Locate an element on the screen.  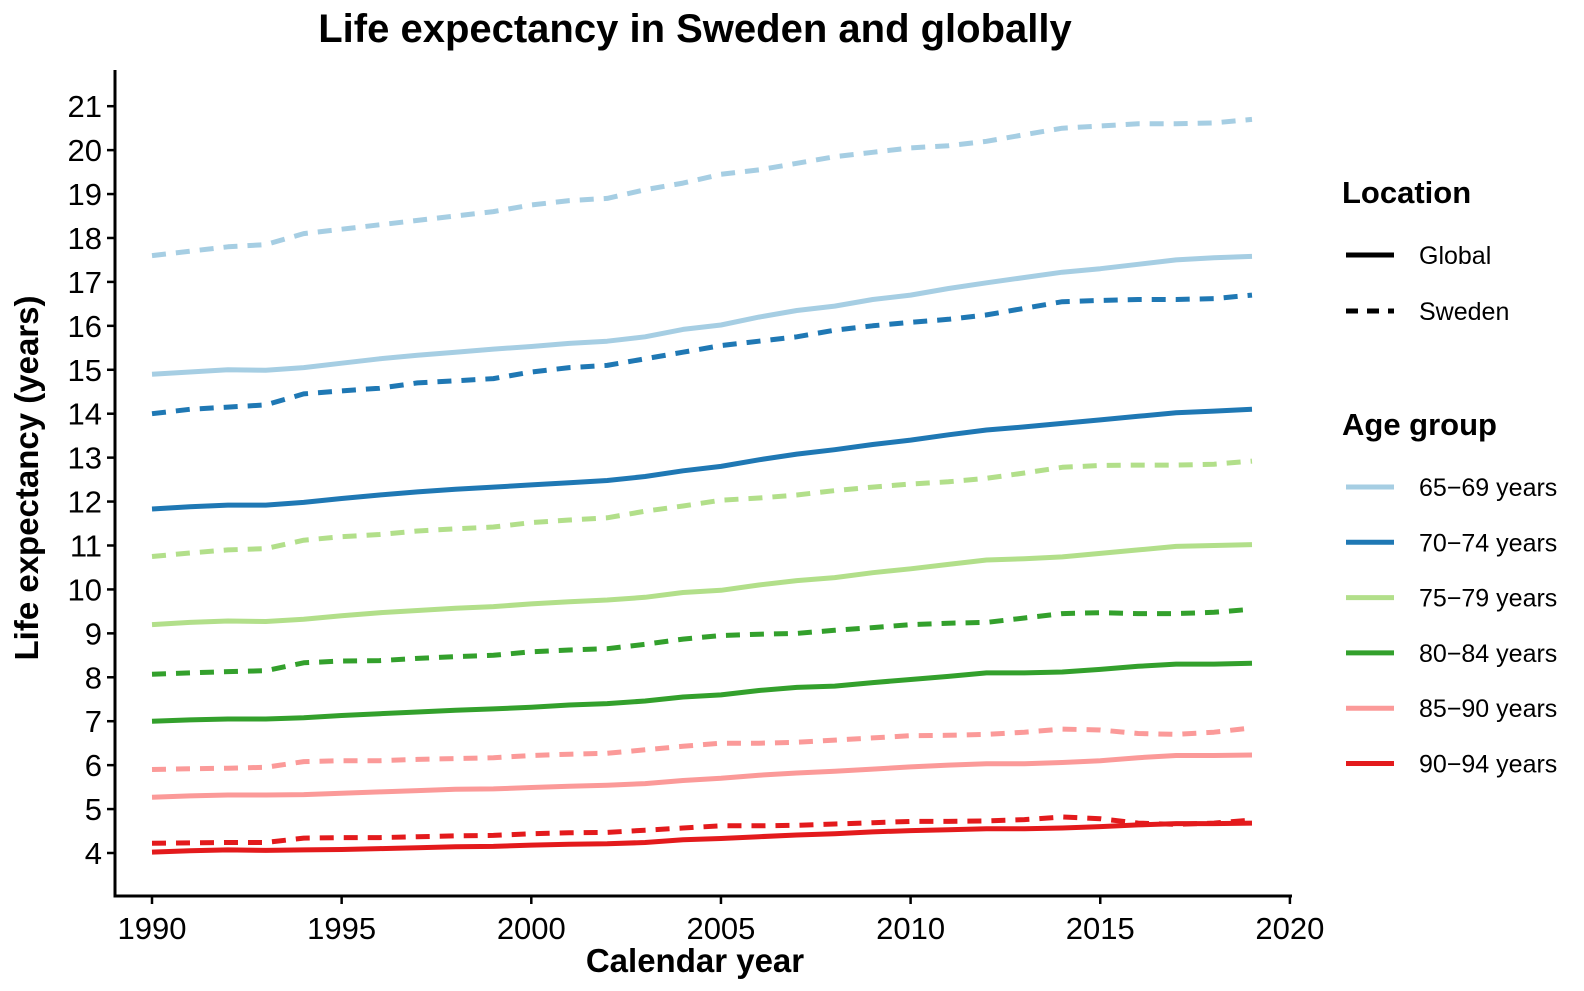
y-tick-label: 5 is located at coordinates (93, 809).